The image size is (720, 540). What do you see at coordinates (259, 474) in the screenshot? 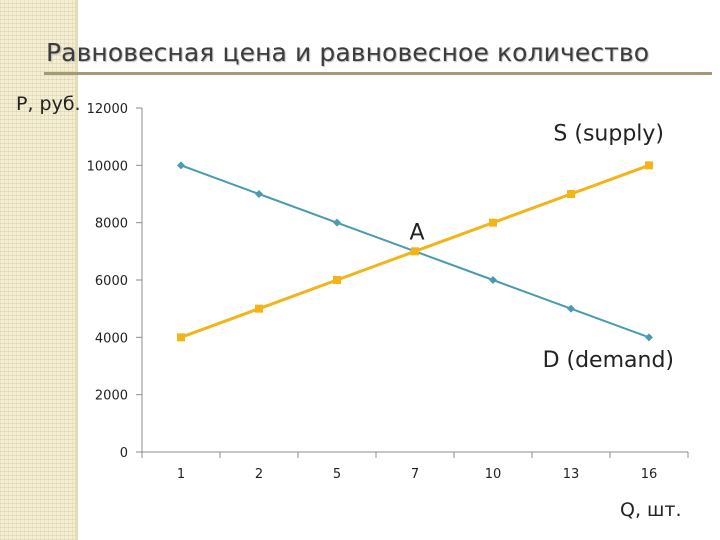
I see `x-tick-label: 2` at bounding box center [259, 474].